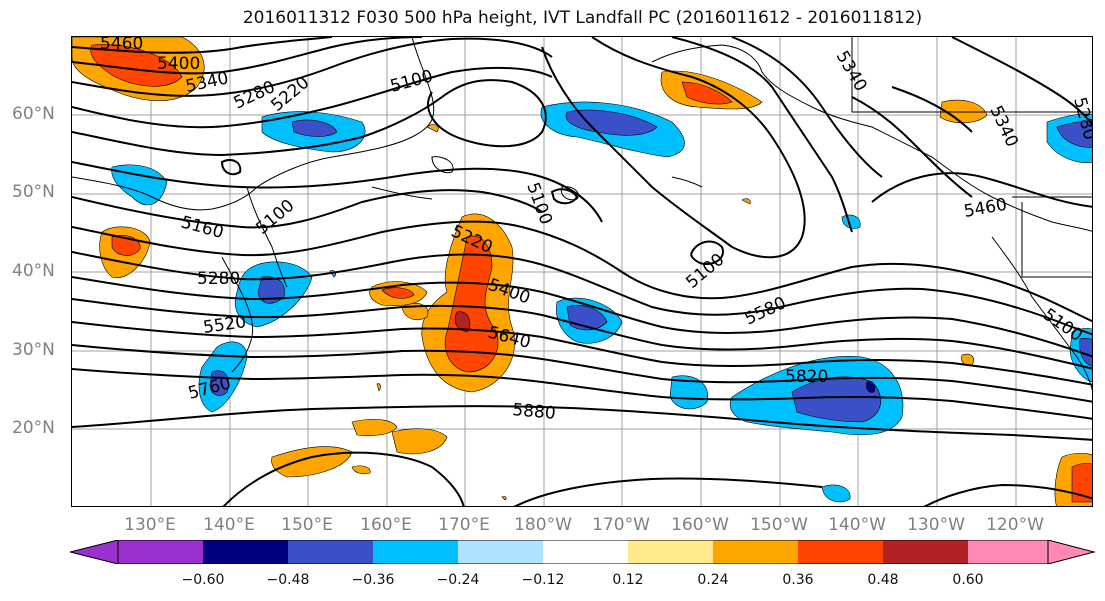  What do you see at coordinates (307, 525) in the screenshot?
I see `lon-label-150e: 150°E` at bounding box center [307, 525].